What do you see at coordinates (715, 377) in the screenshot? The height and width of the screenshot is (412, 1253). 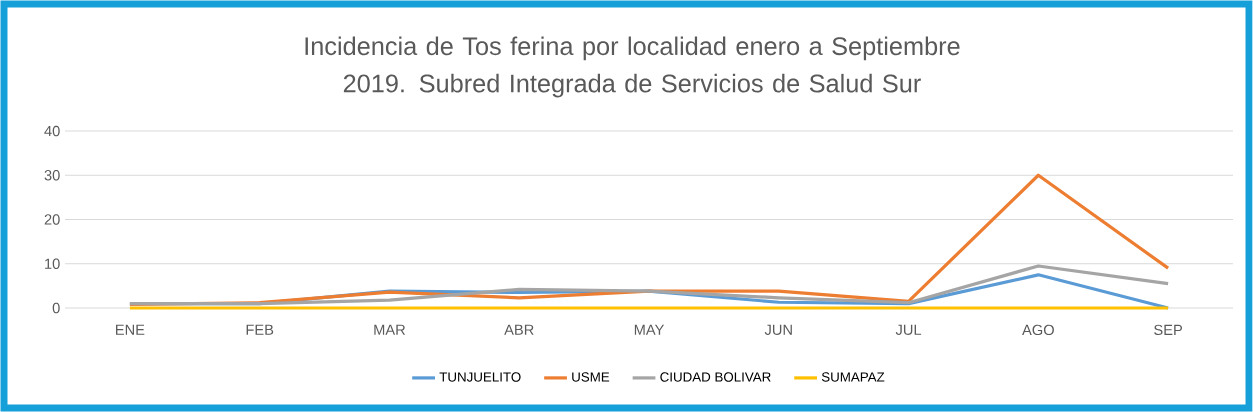 I see `legend-label: CIUDAD BOLIVAR` at bounding box center [715, 377].